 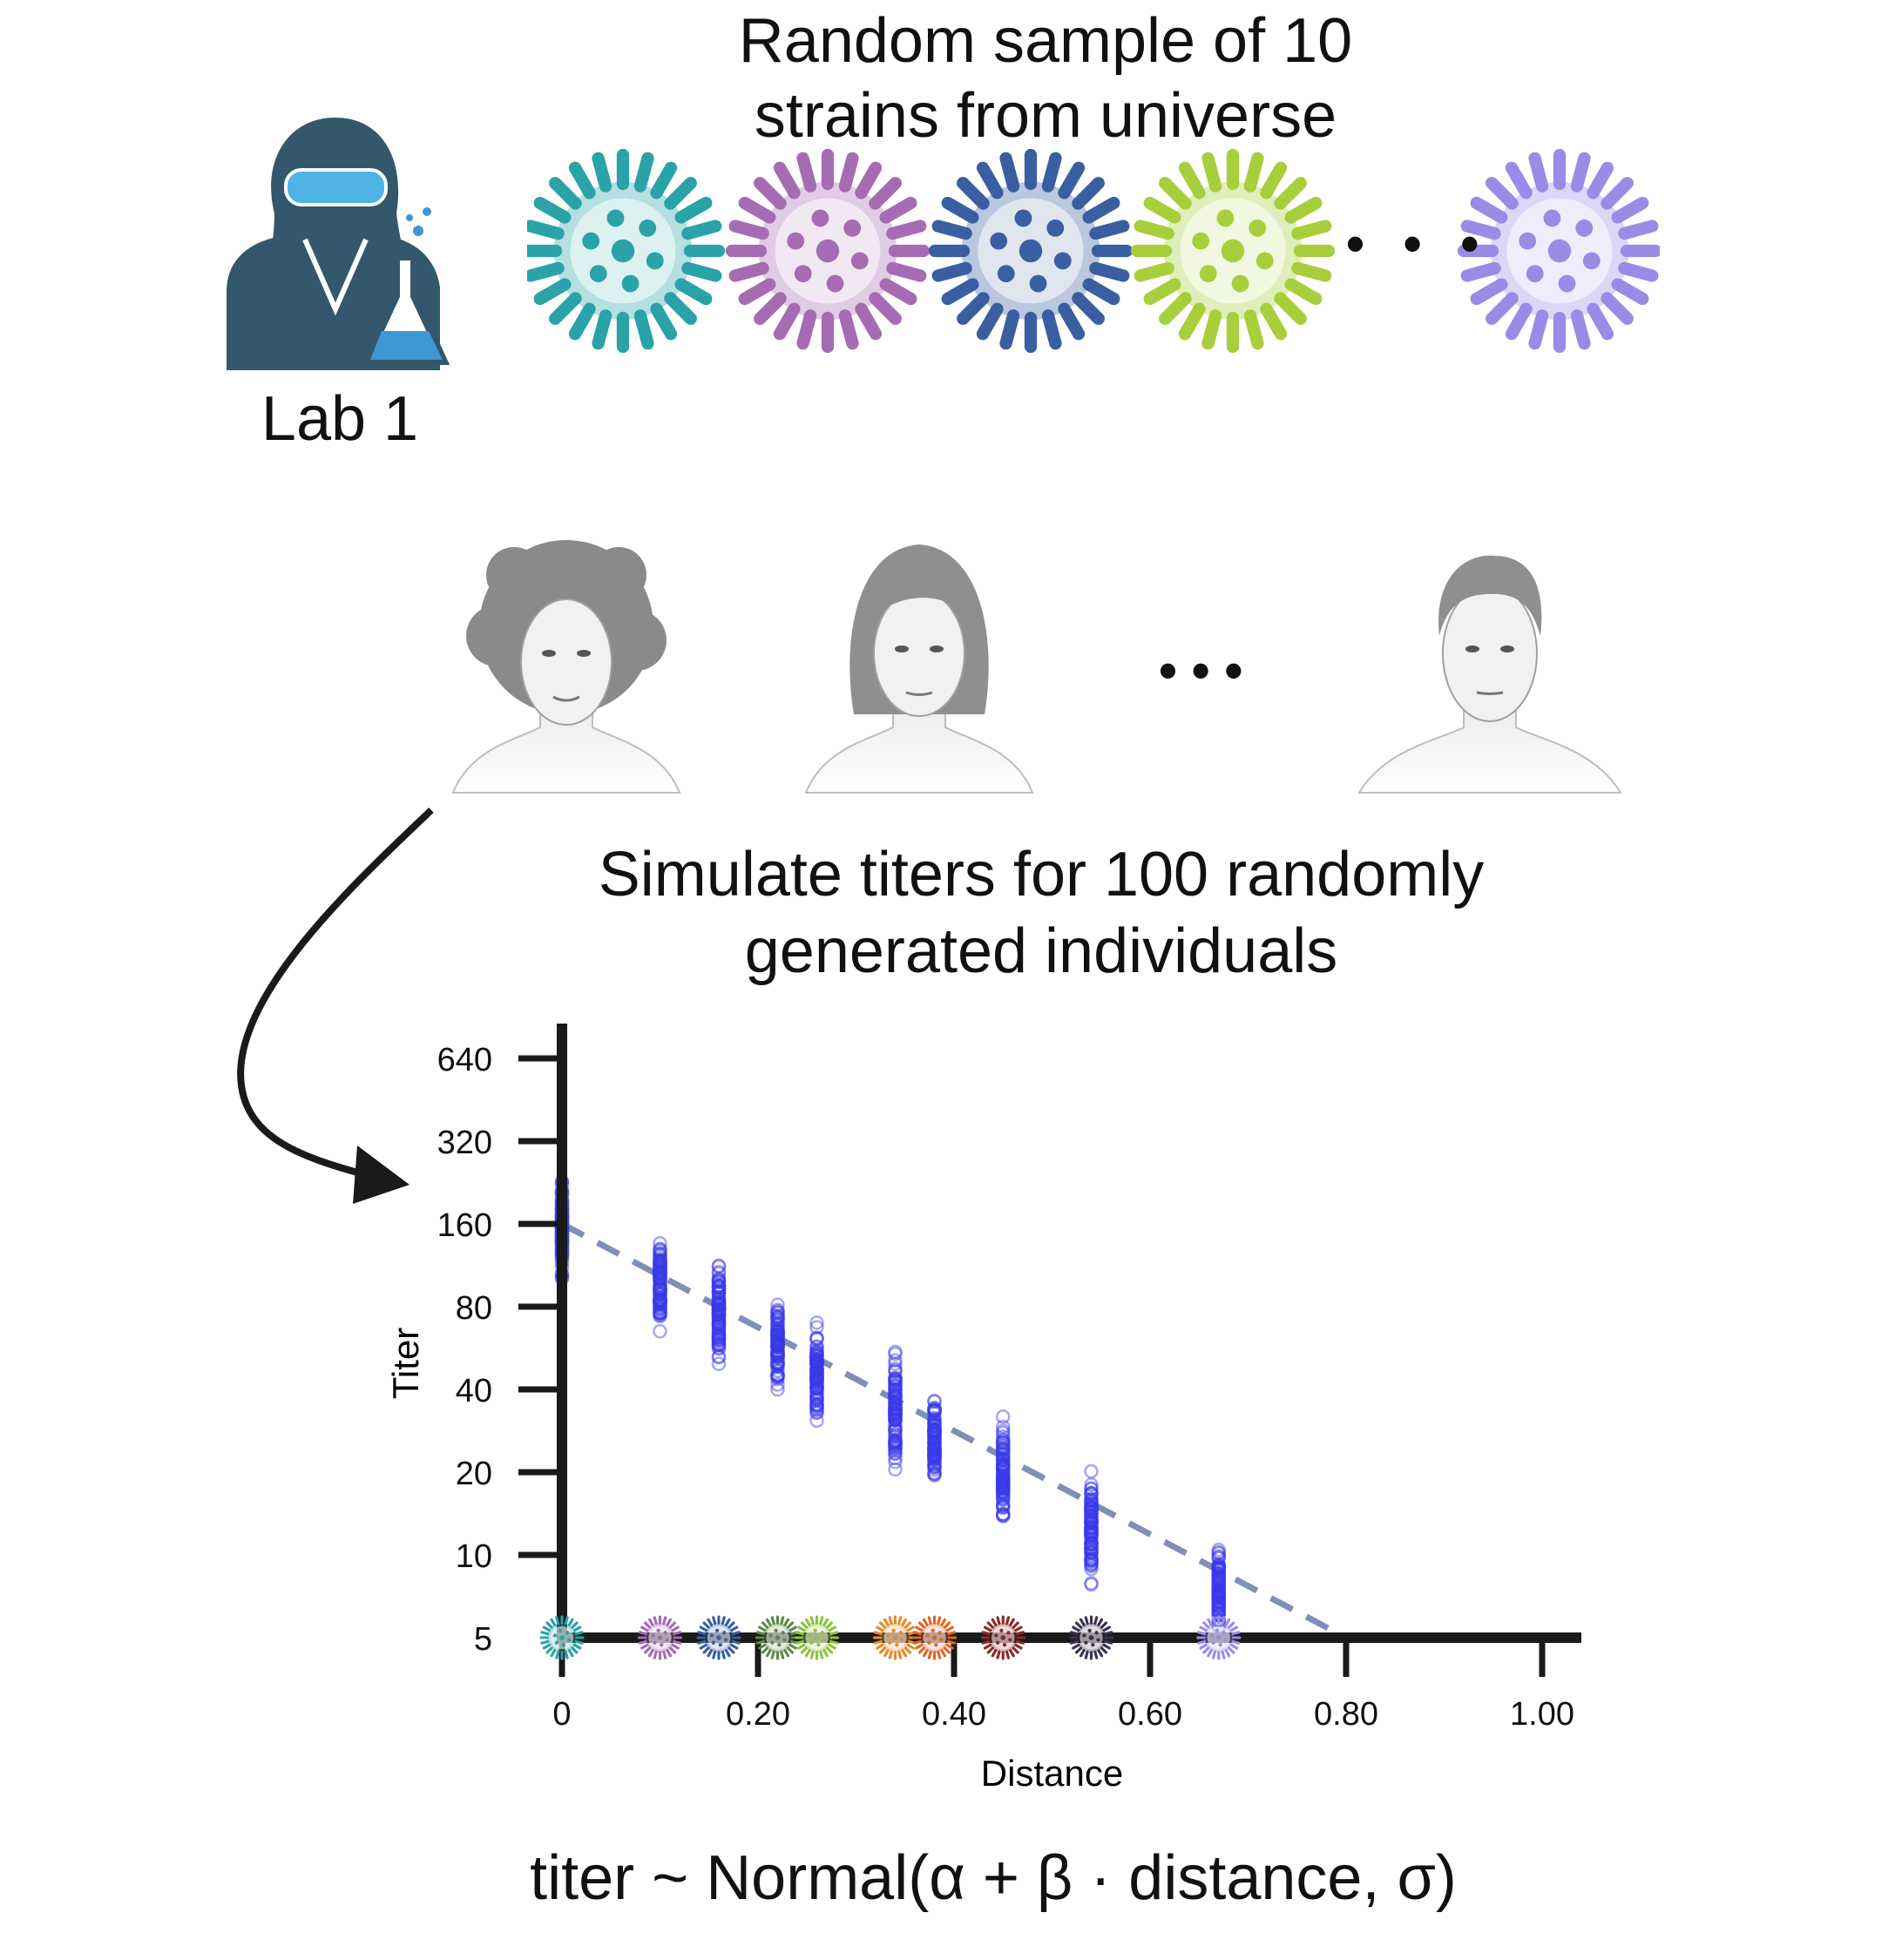 What do you see at coordinates (1219, 1637) in the screenshot?
I see `strain-marker-10-icon` at bounding box center [1219, 1637].